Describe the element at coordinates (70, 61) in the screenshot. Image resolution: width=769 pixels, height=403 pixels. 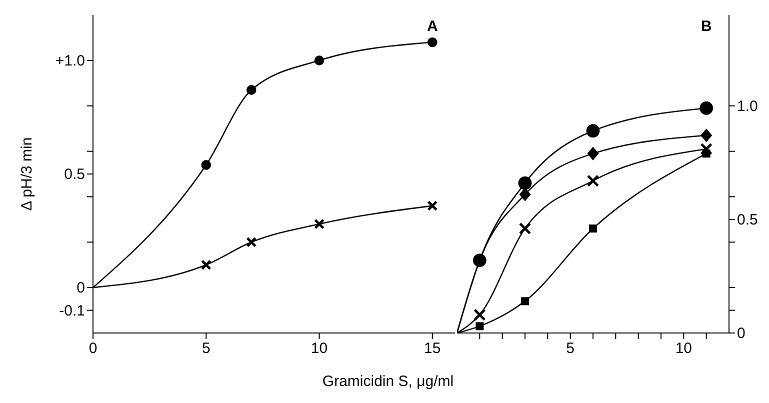
I see `y-tick-label: +1.0` at that location.